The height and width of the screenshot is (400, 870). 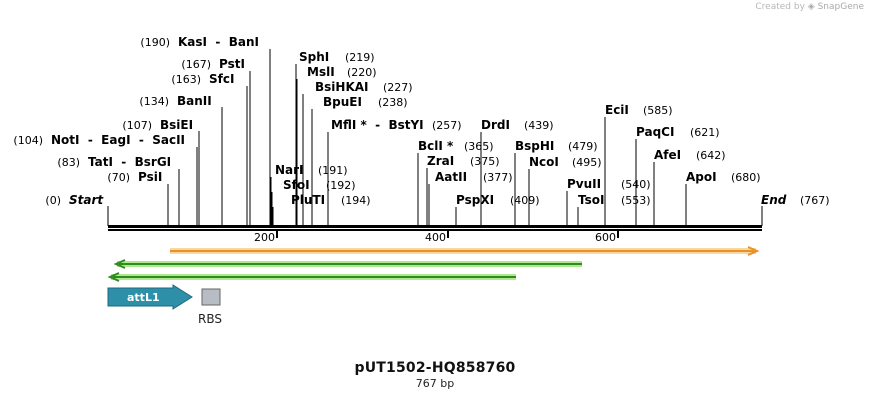 What do you see at coordinates (333, 170) in the screenshot?
I see `site-pos-nari: (191)` at bounding box center [333, 170].